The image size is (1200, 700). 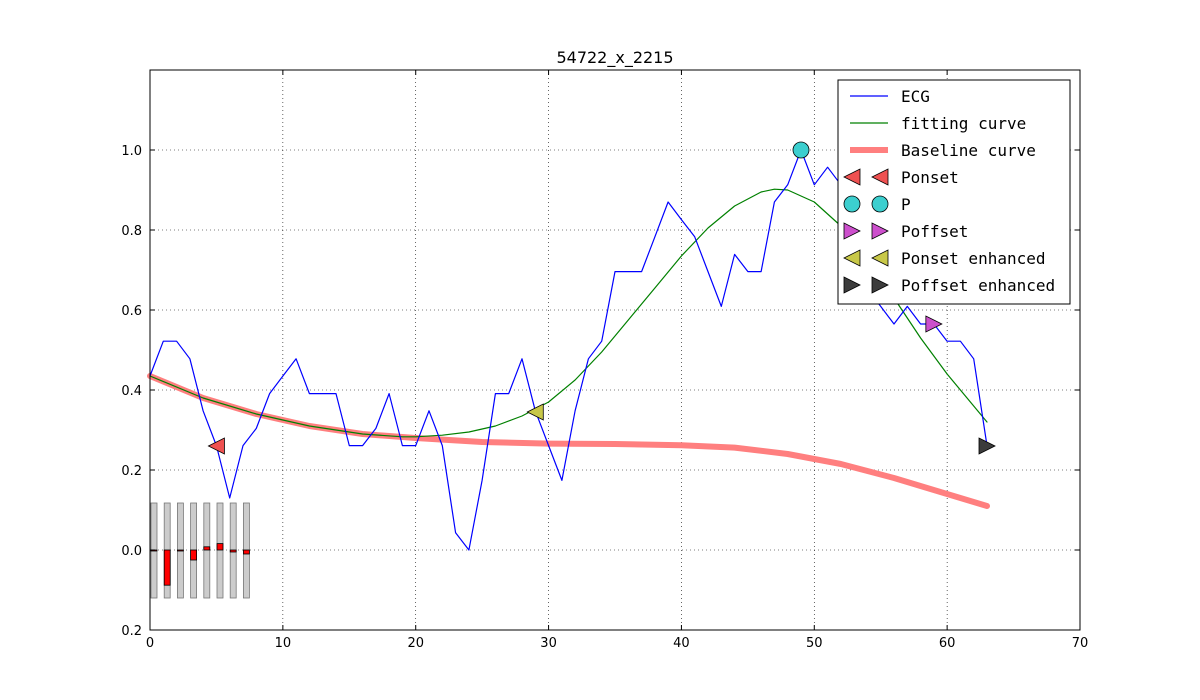 What do you see at coordinates (681, 643) in the screenshot?
I see `x-tick-label: 40` at bounding box center [681, 643].